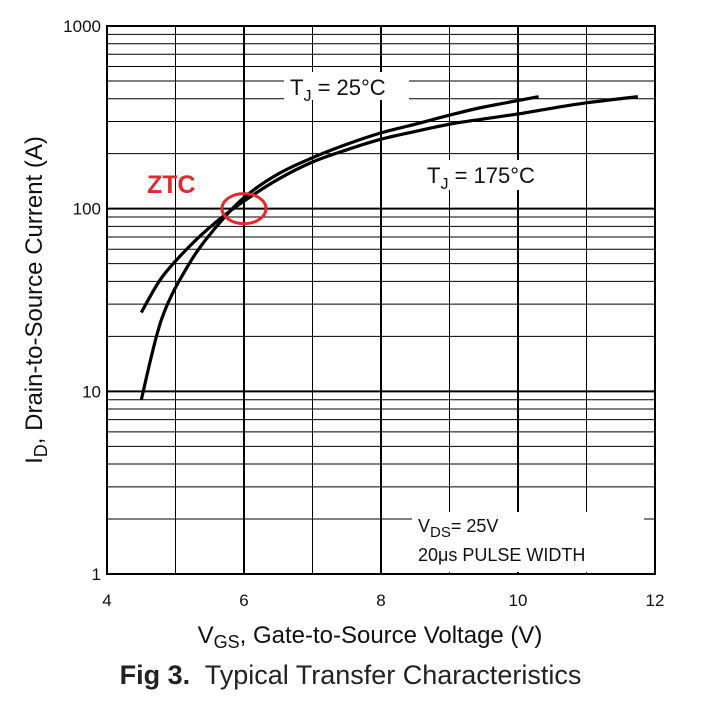 Image resolution: width=701 pixels, height=710 pixels. What do you see at coordinates (458, 528) in the screenshot?
I see `vds-condition: VDS= 25V` at bounding box center [458, 528].